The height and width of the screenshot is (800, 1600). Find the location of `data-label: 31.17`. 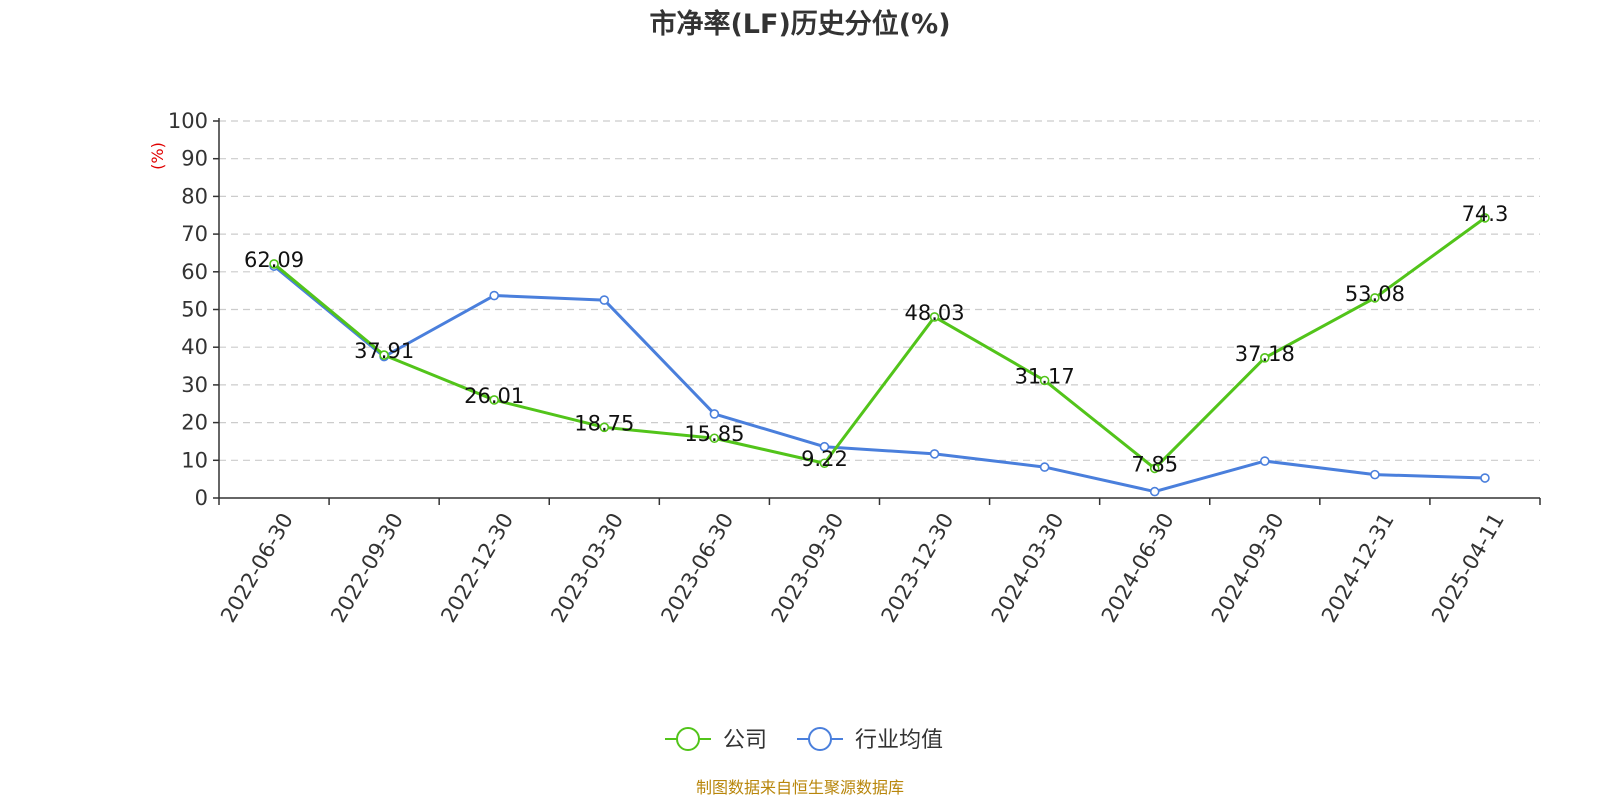

data-label: 31.17 is located at coordinates (1045, 376).